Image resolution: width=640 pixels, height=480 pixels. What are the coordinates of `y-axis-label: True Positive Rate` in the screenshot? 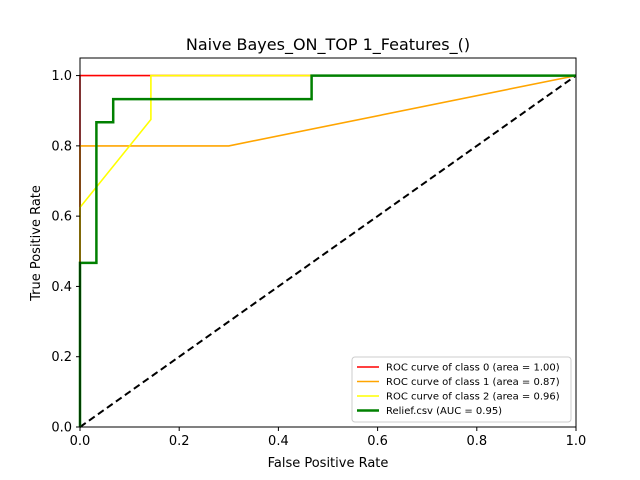 It's located at (36, 243).